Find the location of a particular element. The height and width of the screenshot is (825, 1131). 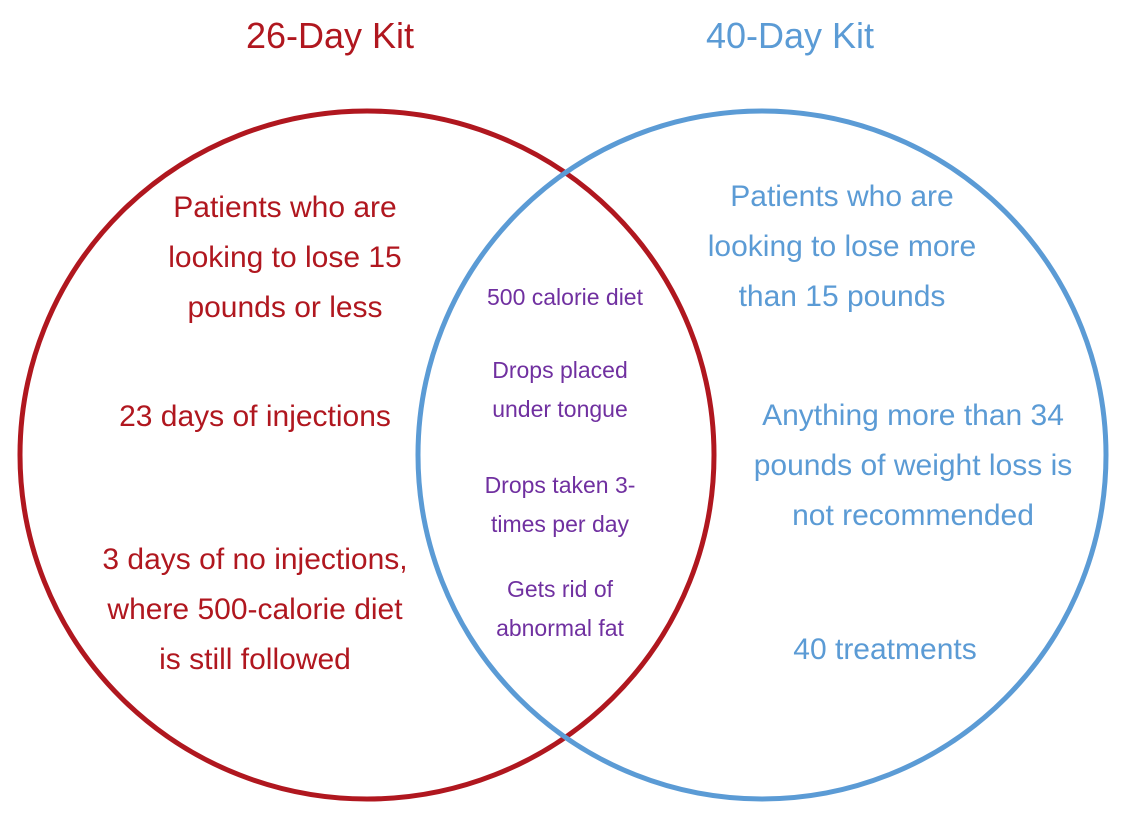

left-item-line: 23 days of injections is located at coordinates (255, 416).